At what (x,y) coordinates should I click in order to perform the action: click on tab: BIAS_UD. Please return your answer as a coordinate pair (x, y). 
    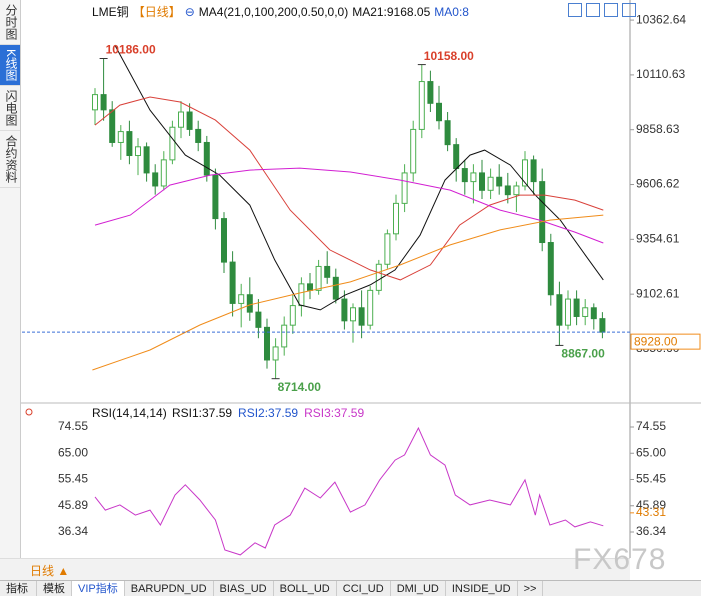
    Looking at the image, I should click on (244, 588).